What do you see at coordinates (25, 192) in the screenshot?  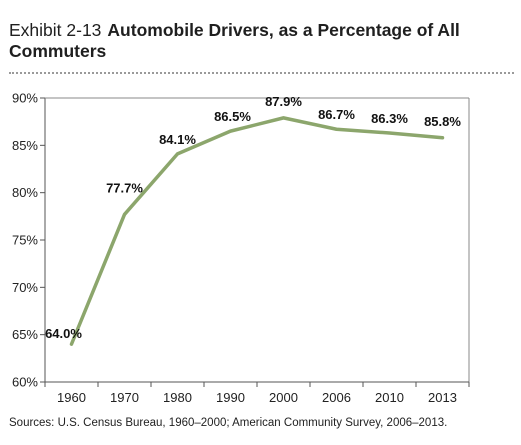 I see `y-tick-label: 80%` at bounding box center [25, 192].